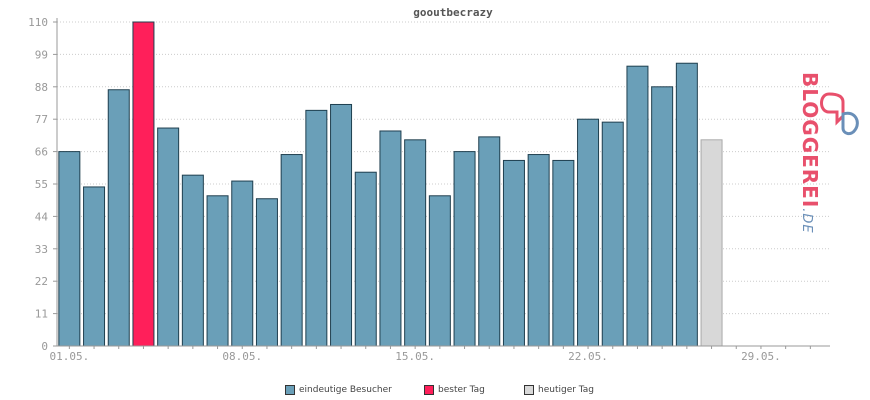  I want to click on legend-swatch-best-day, so click(429, 390).